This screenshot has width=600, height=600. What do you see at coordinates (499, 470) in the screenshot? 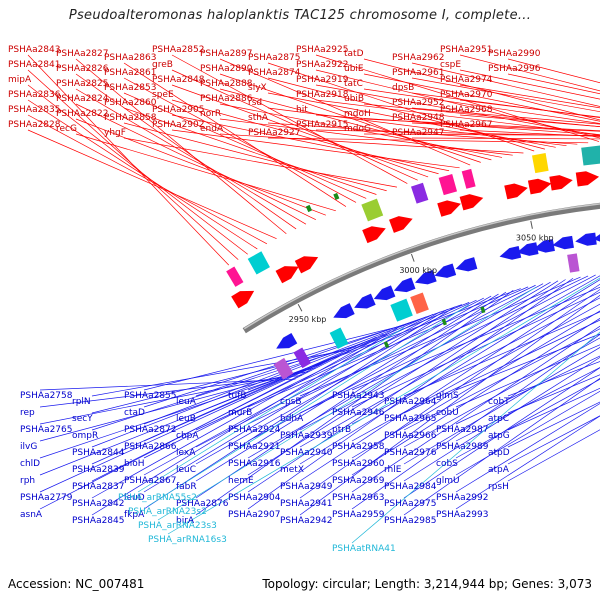
I see `reverse-gene-label: atpA` at bounding box center [499, 470].